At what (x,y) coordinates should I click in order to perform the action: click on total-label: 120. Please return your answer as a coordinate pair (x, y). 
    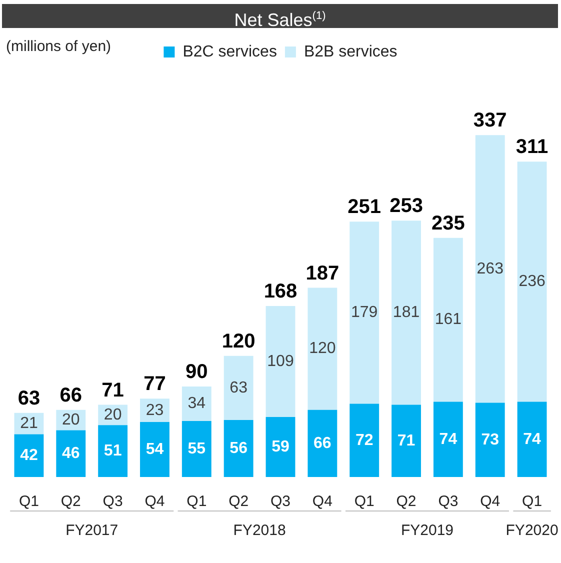
    Looking at the image, I should click on (239, 341).